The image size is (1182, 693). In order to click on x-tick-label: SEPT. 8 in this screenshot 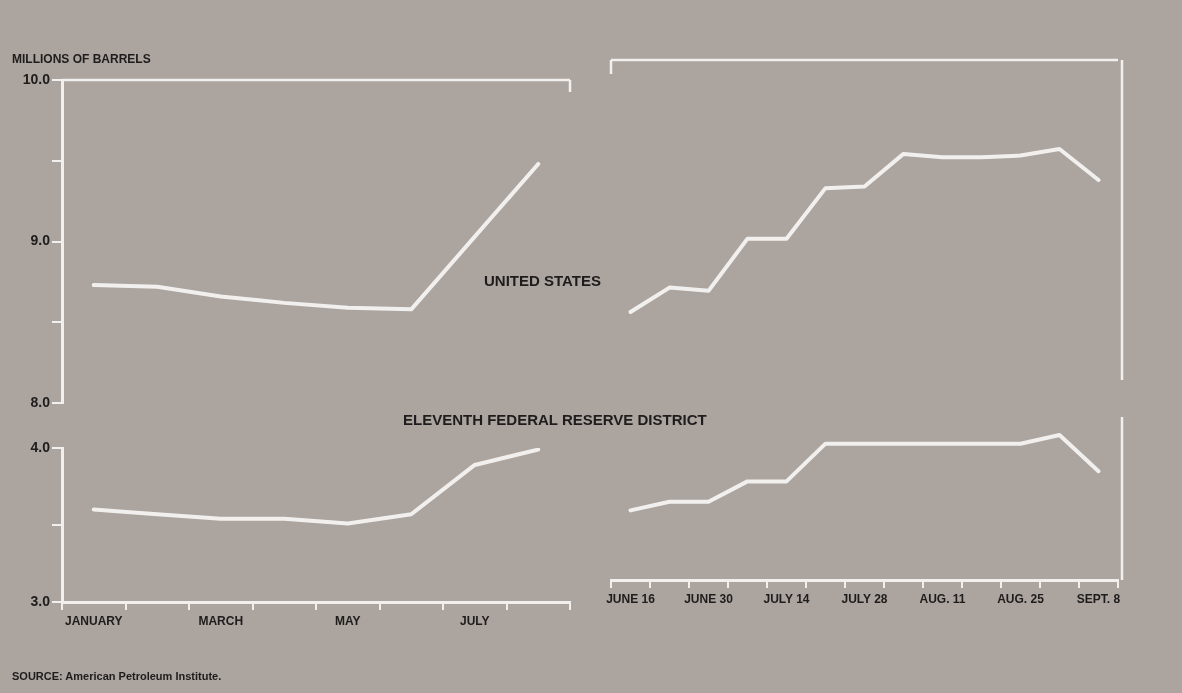, I will do `click(1098, 598)`.